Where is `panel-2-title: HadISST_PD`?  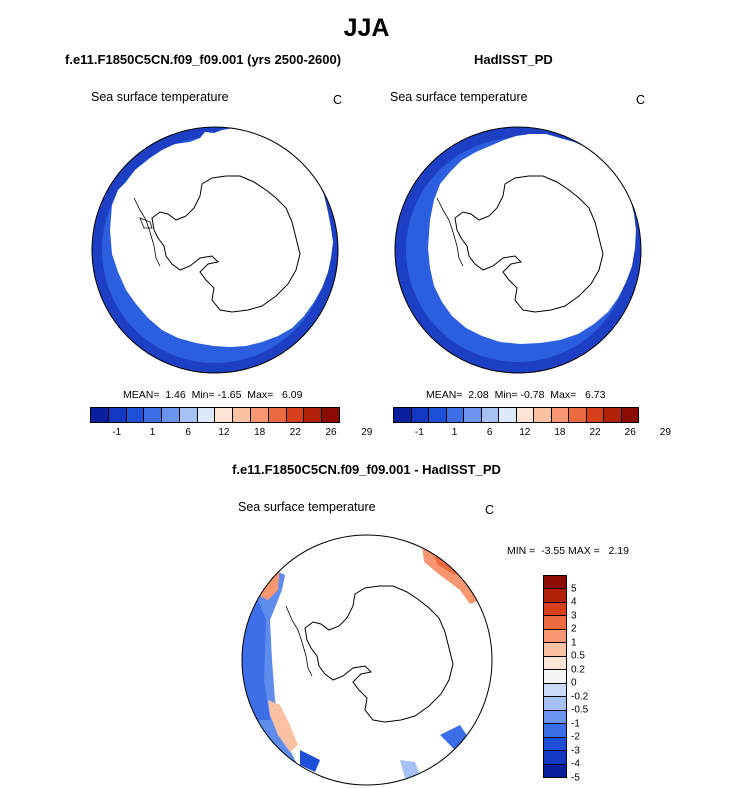 panel-2-title: HadISST_PD is located at coordinates (513, 59).